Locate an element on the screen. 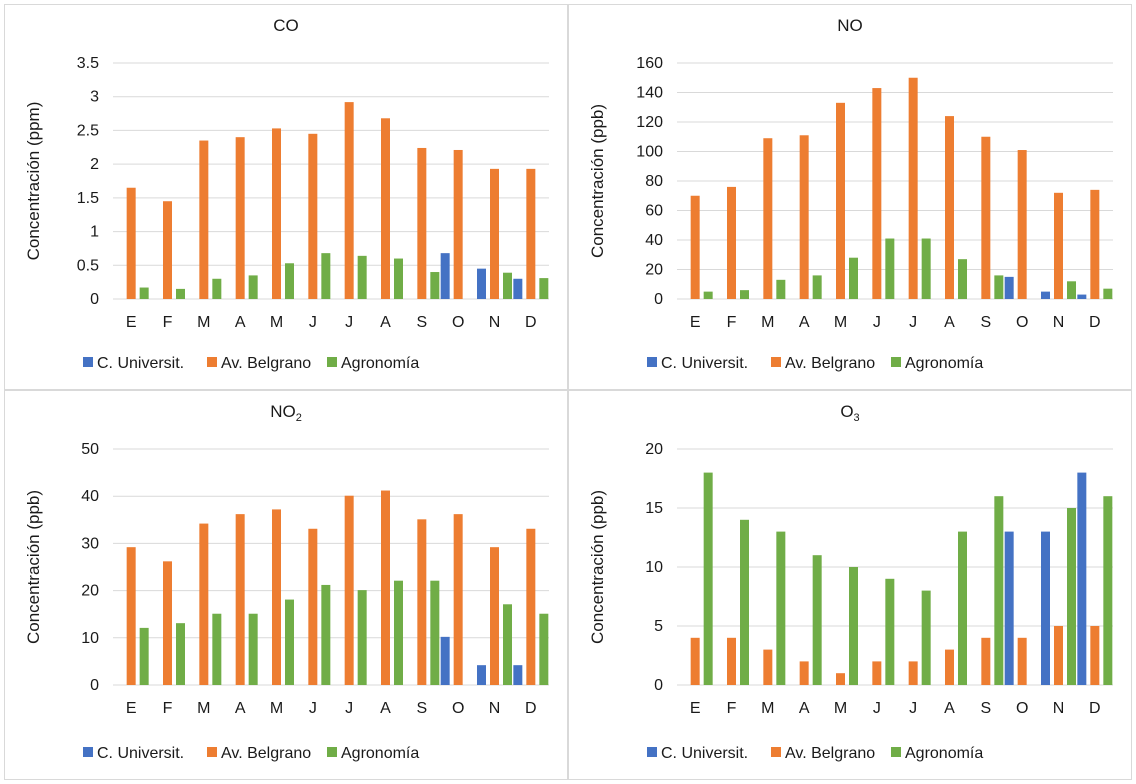 Image resolution: width=1136 pixels, height=784 pixels. y-tick-label: 2 is located at coordinates (94, 164).